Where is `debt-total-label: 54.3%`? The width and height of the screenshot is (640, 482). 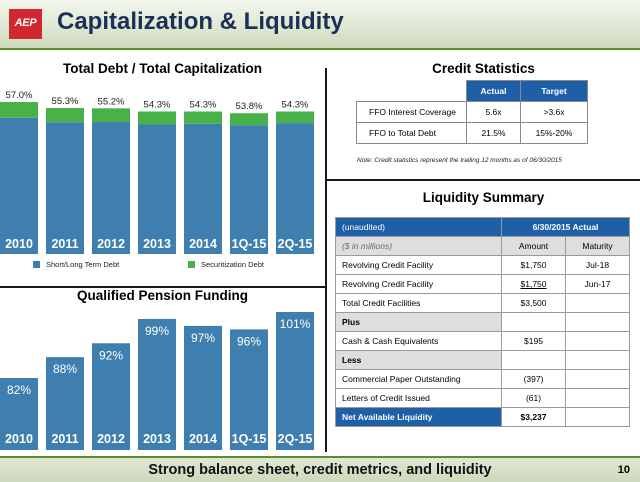 debt-total-label: 54.3% is located at coordinates (157, 104).